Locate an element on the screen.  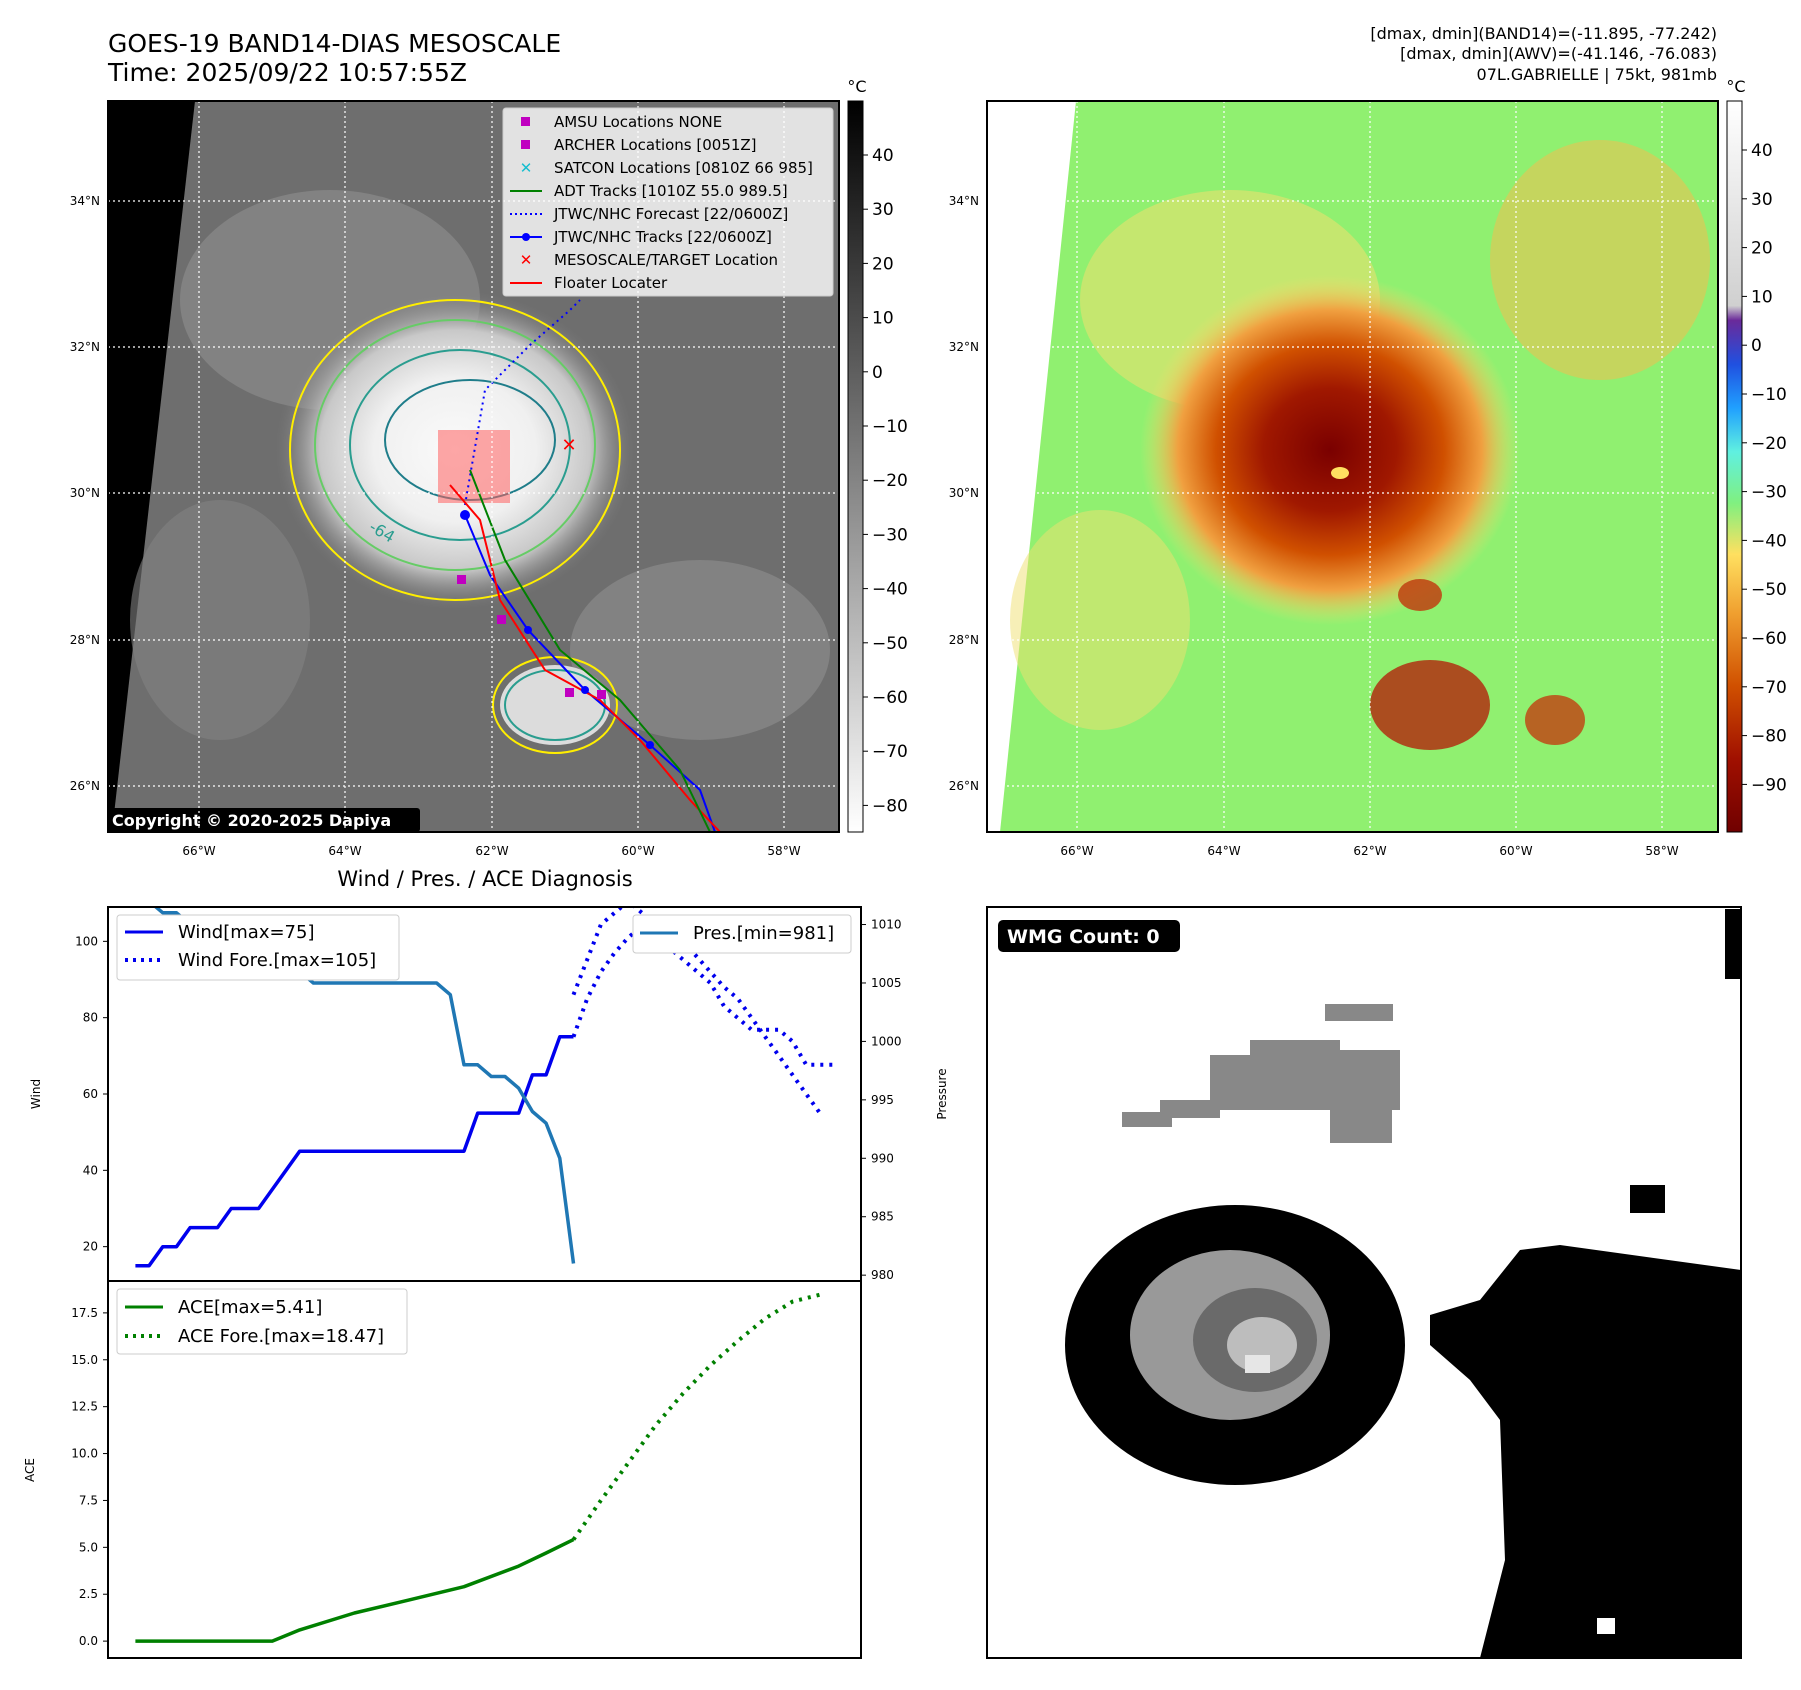
contour-inner is located at coordinates (460, 445).